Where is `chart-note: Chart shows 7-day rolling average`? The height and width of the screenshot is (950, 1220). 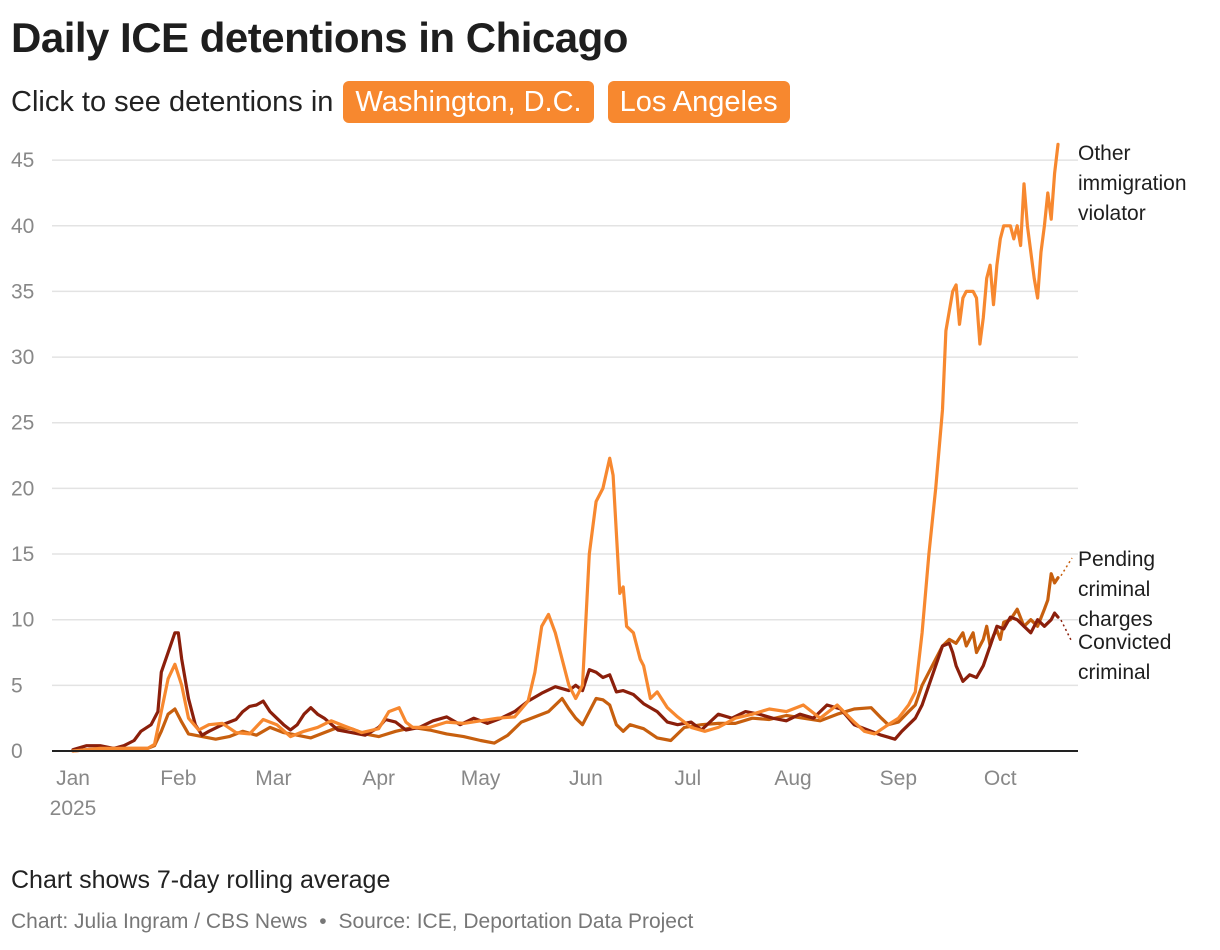
chart-note: Chart shows 7-day rolling average is located at coordinates (201, 880).